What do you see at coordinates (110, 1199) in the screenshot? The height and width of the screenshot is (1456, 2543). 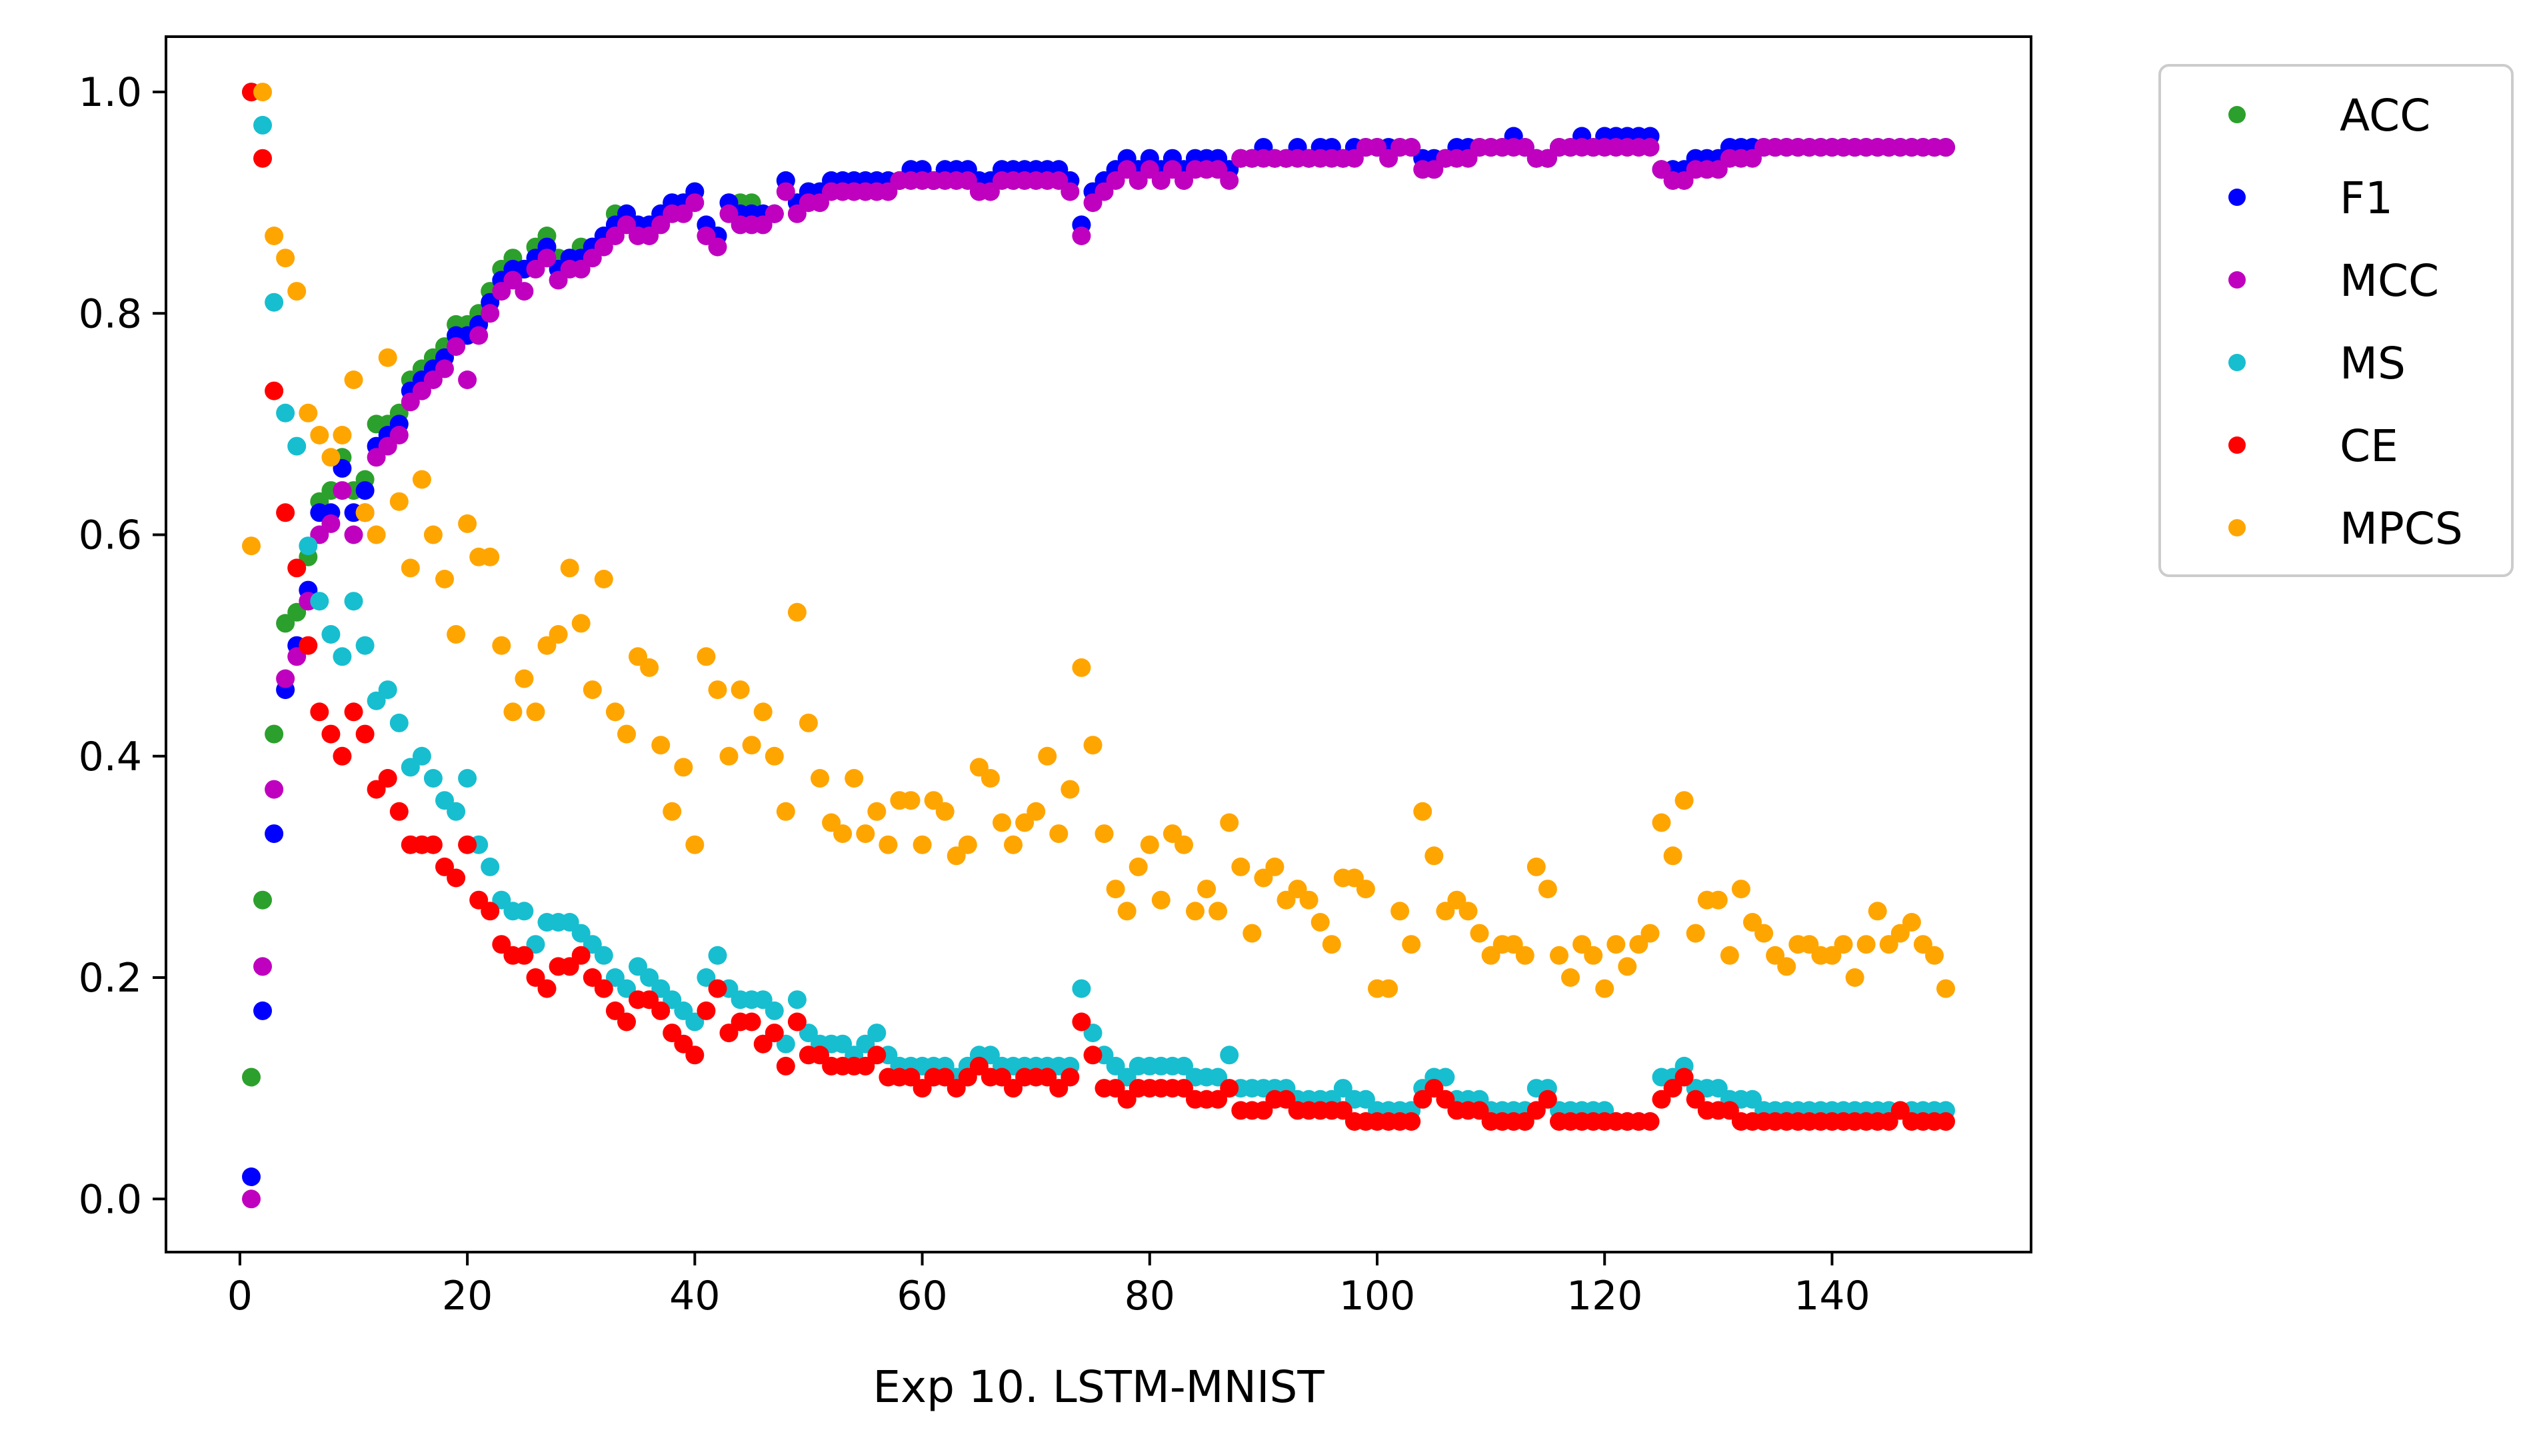 I see `y-tick-label: 0.0` at bounding box center [110, 1199].